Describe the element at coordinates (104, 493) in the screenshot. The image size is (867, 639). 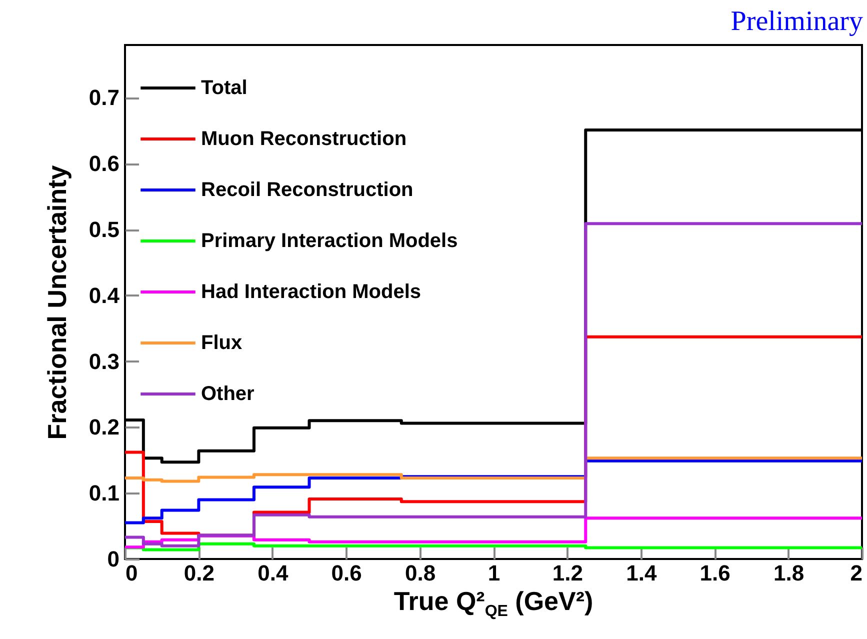
I see `y-tick-label: 0.1` at that location.